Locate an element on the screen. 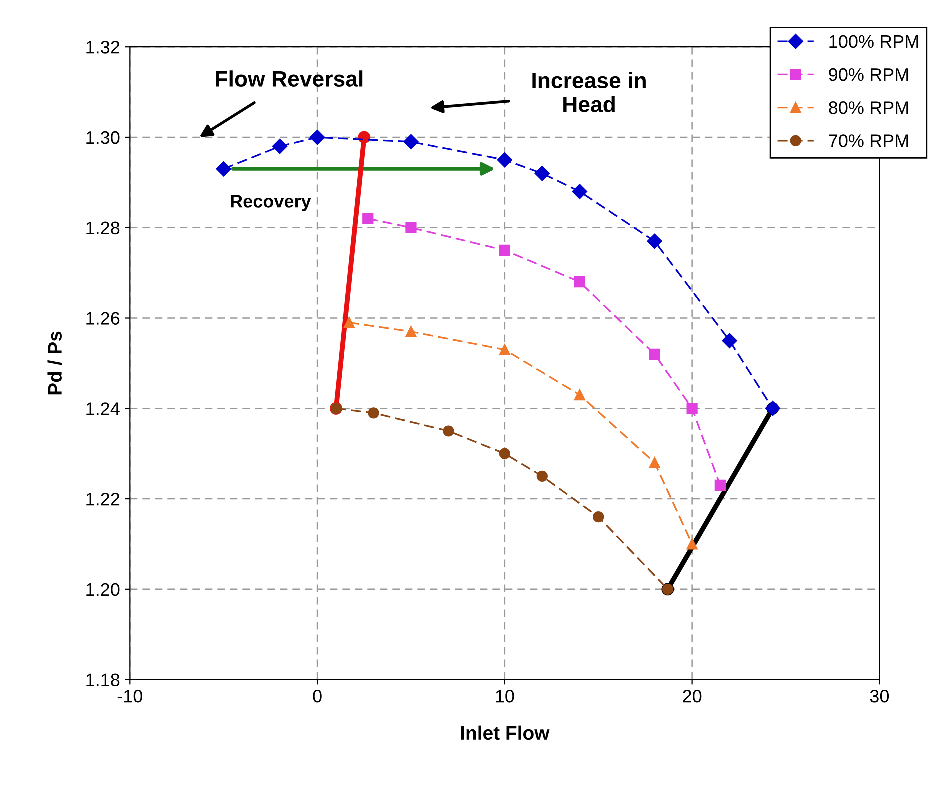 The image size is (950, 785). y-tick-label: 1.22 is located at coordinates (103, 499).